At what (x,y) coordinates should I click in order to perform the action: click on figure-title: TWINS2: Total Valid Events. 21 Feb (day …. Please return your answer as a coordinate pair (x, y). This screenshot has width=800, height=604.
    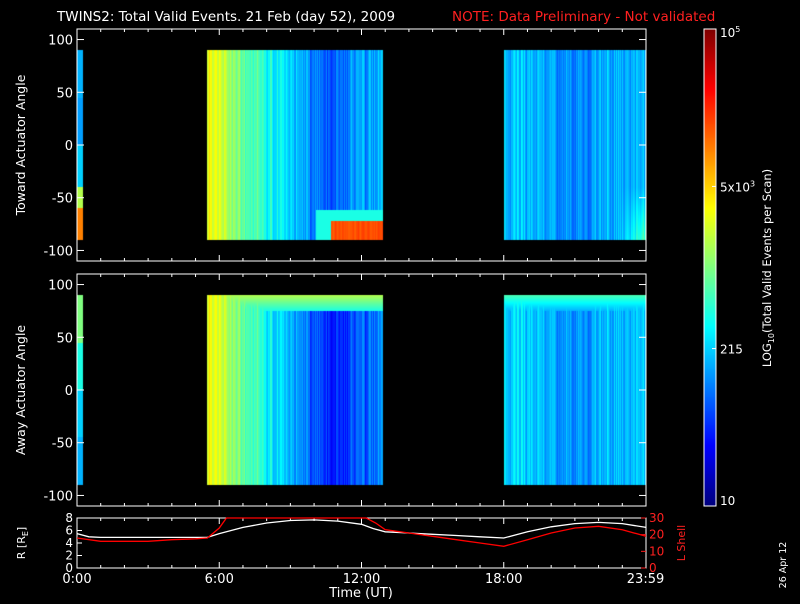
    Looking at the image, I should click on (225, 17).